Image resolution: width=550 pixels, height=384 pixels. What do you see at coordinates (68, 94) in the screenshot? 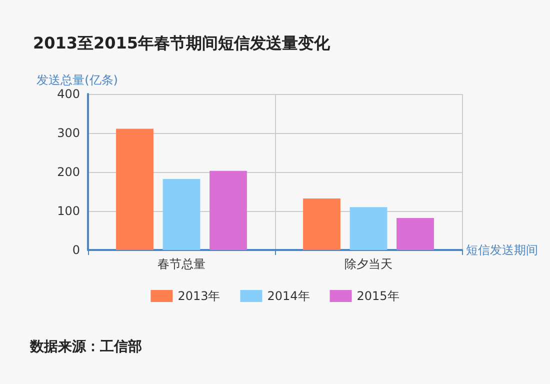
I see `y-tick-label: 400` at bounding box center [68, 94].